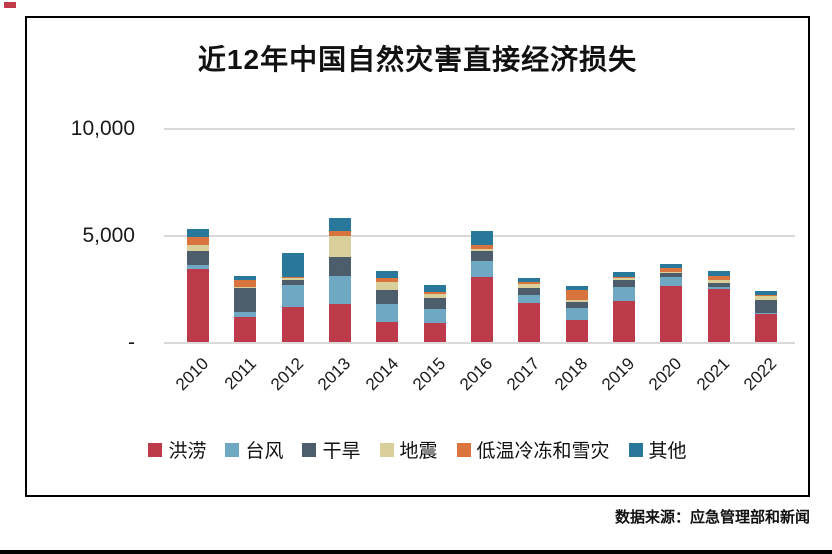 The width and height of the screenshot is (832, 554). Describe the element at coordinates (198, 257) in the screenshot. I see `segment-干旱-2010` at that location.